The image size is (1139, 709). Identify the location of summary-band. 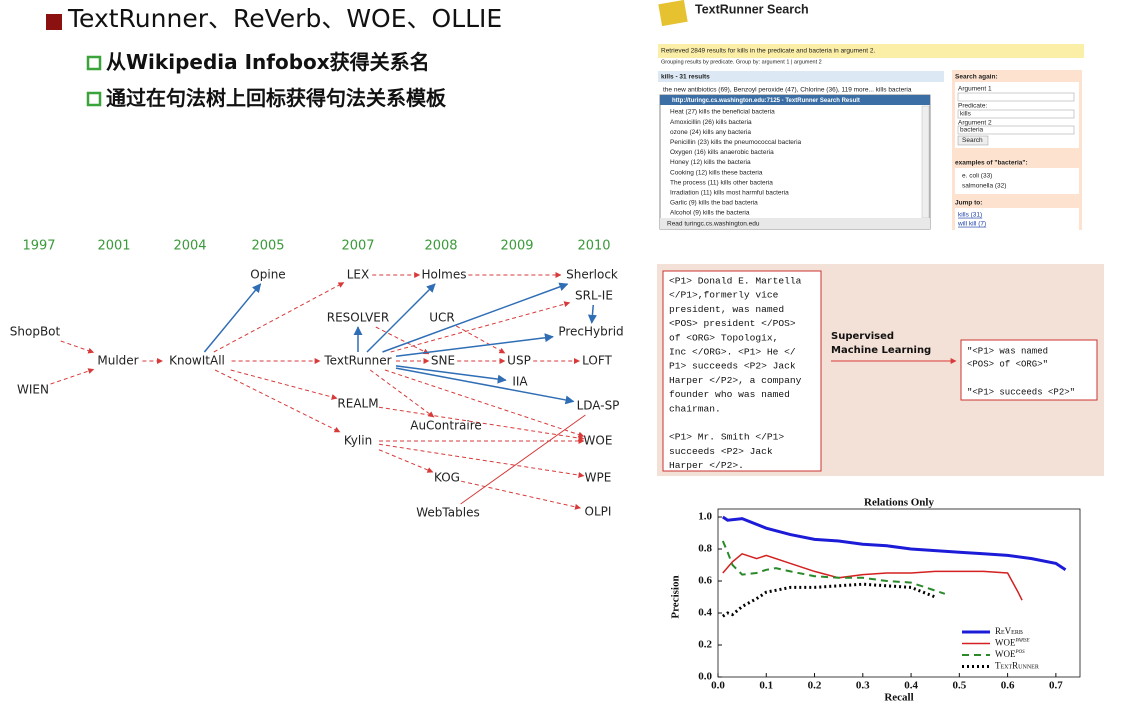
(871, 51).